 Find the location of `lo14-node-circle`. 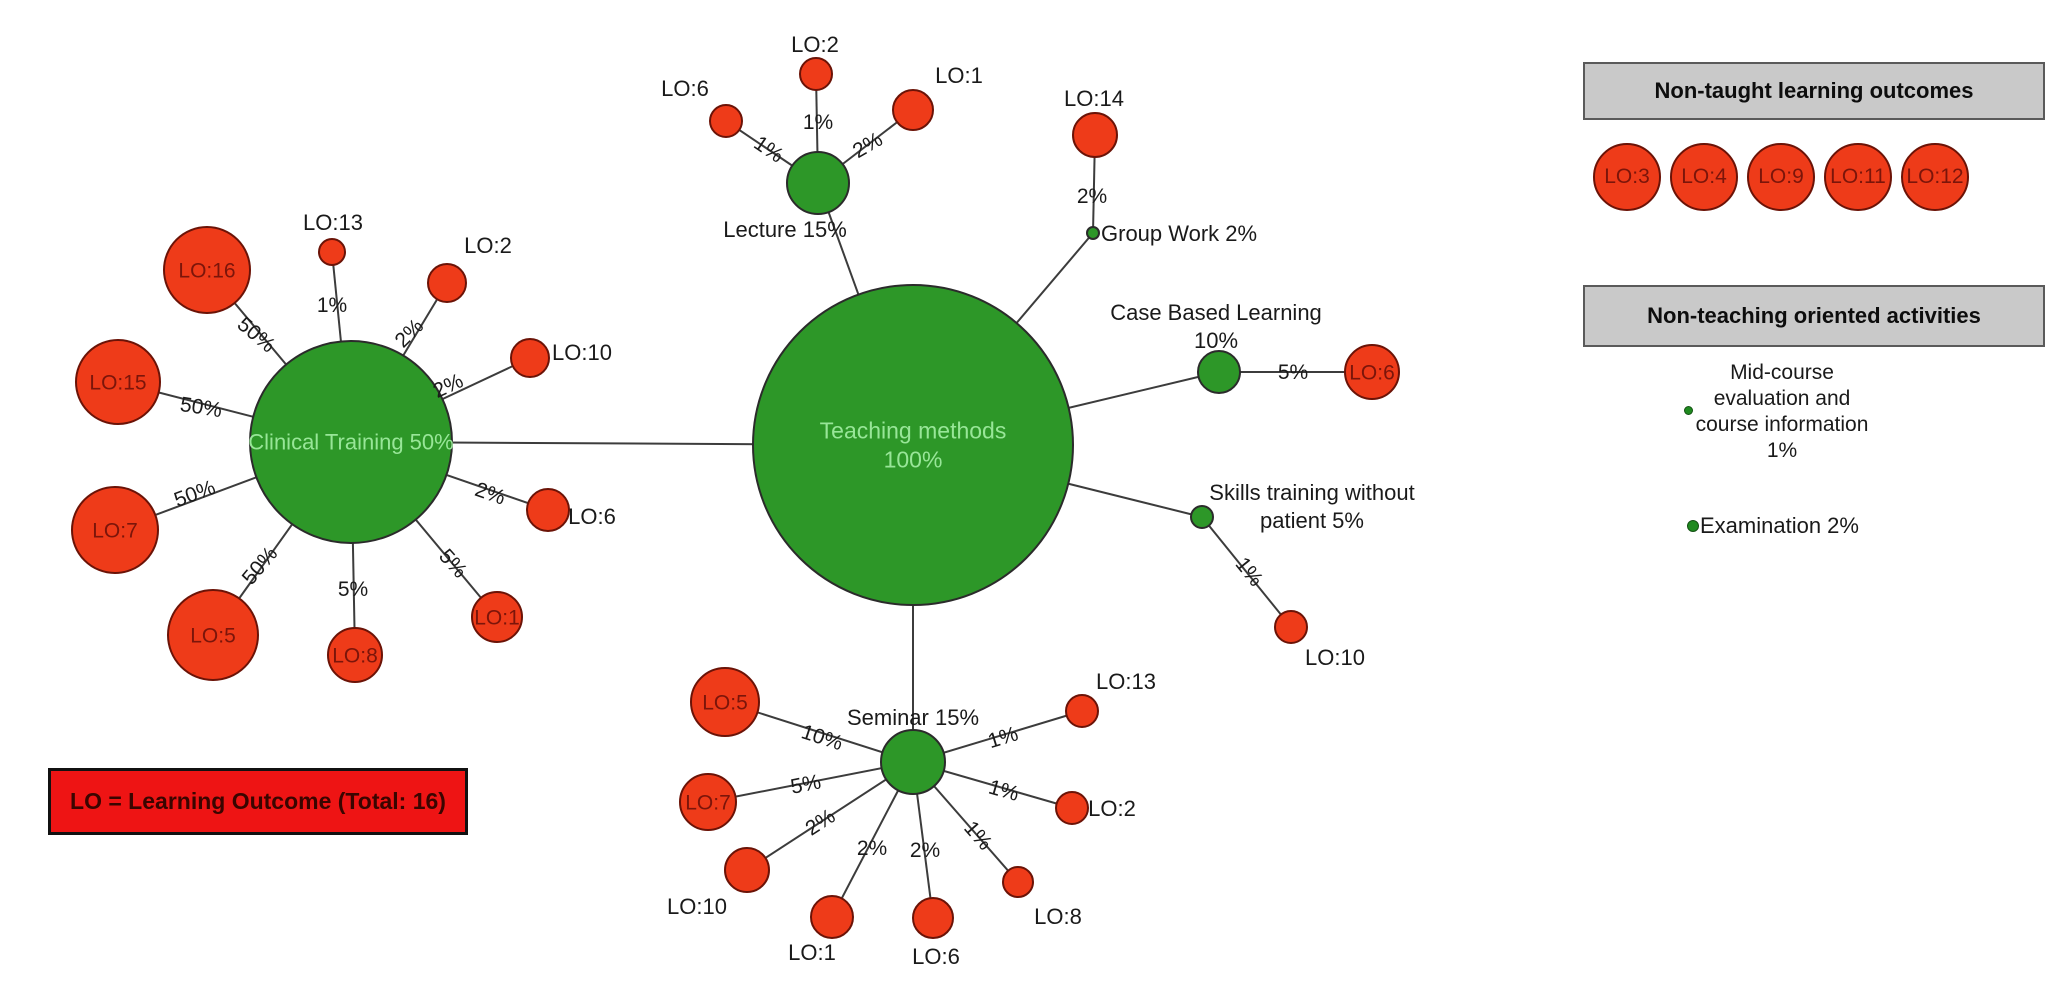

lo14-node-circle is located at coordinates (1095, 135).